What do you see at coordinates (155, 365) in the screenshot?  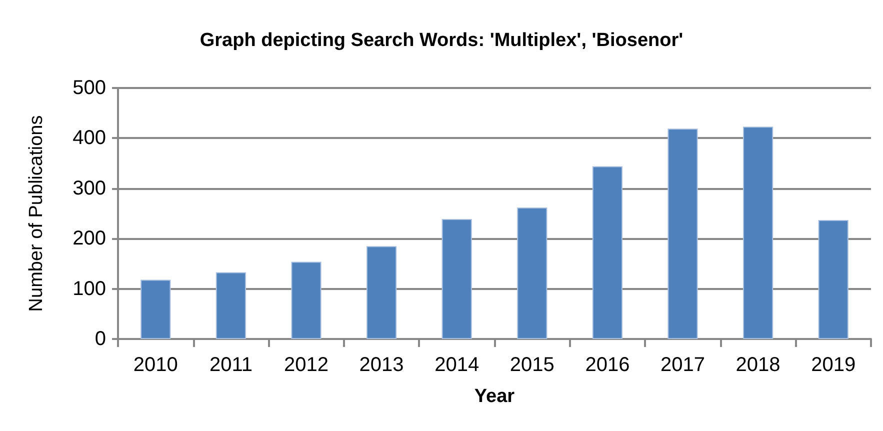 I see `x-tick-label: 2010` at bounding box center [155, 365].